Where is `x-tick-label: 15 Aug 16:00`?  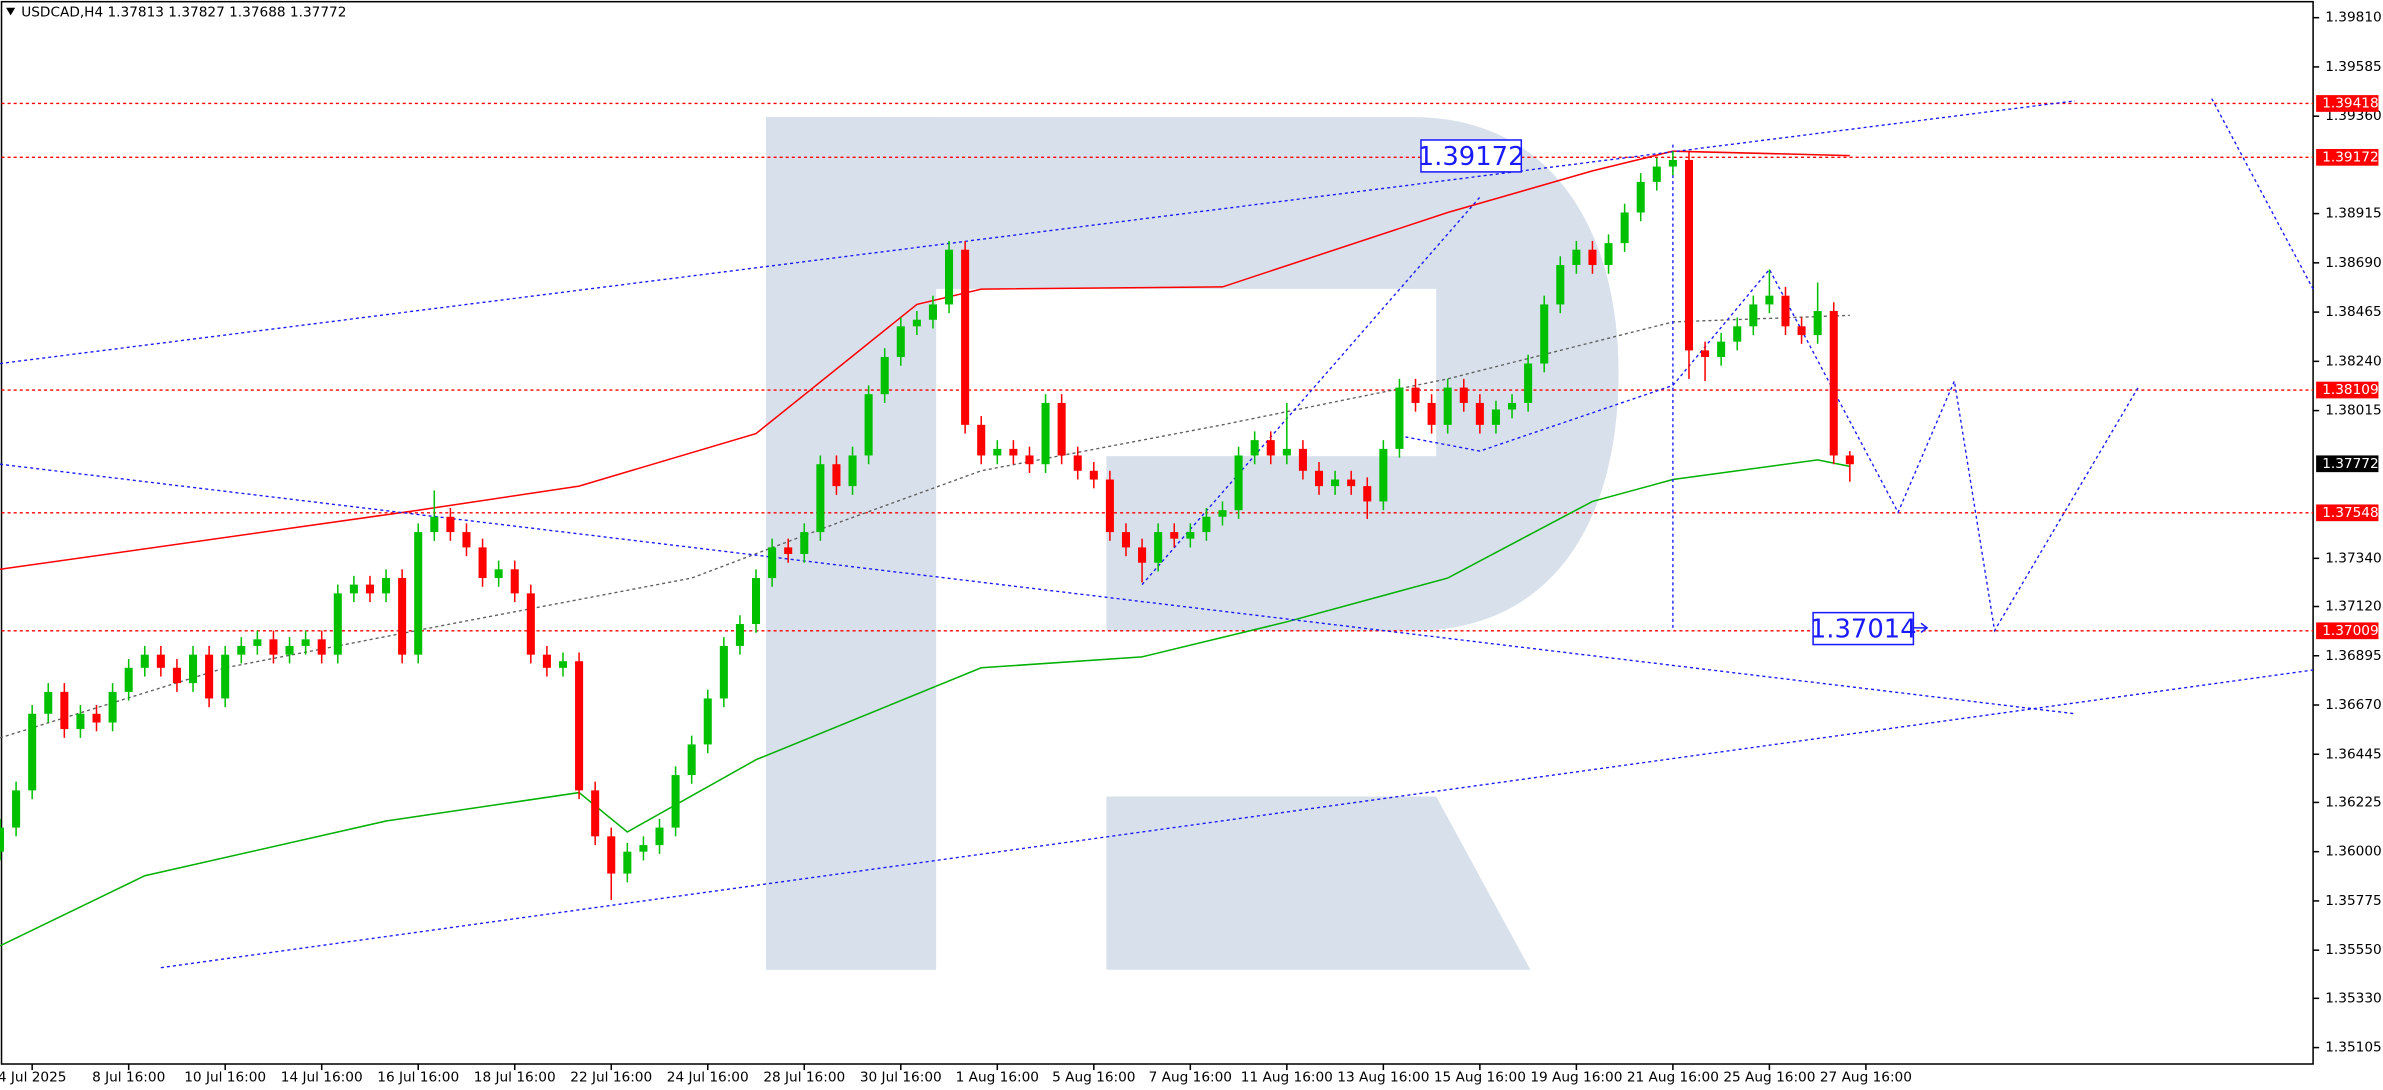
x-tick-label: 15 Aug 16:00 is located at coordinates (1480, 1078).